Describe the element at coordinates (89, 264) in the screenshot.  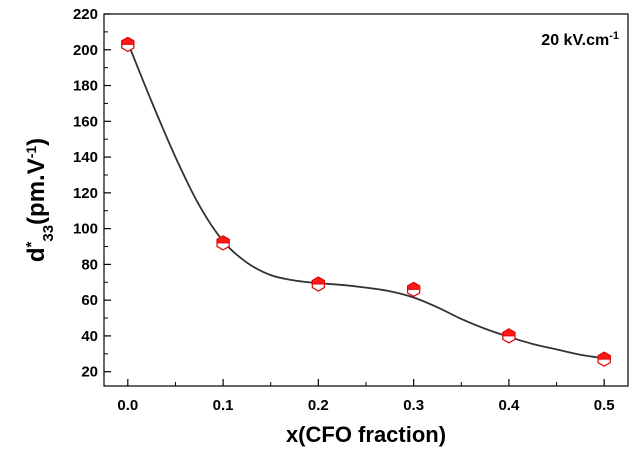
I see `y-tick-label: 80` at that location.